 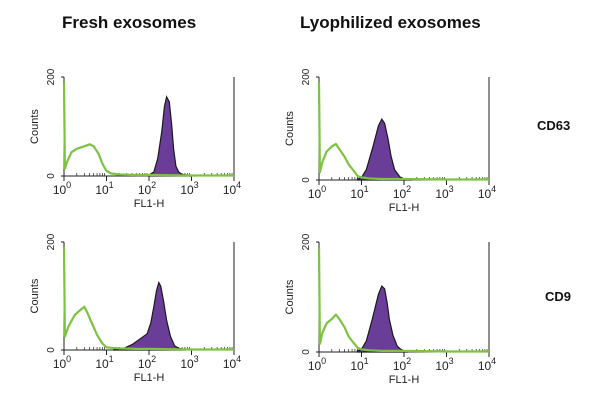 I want to click on column-title-lyophilized: Lyophilized exosomes, so click(x=390, y=22).